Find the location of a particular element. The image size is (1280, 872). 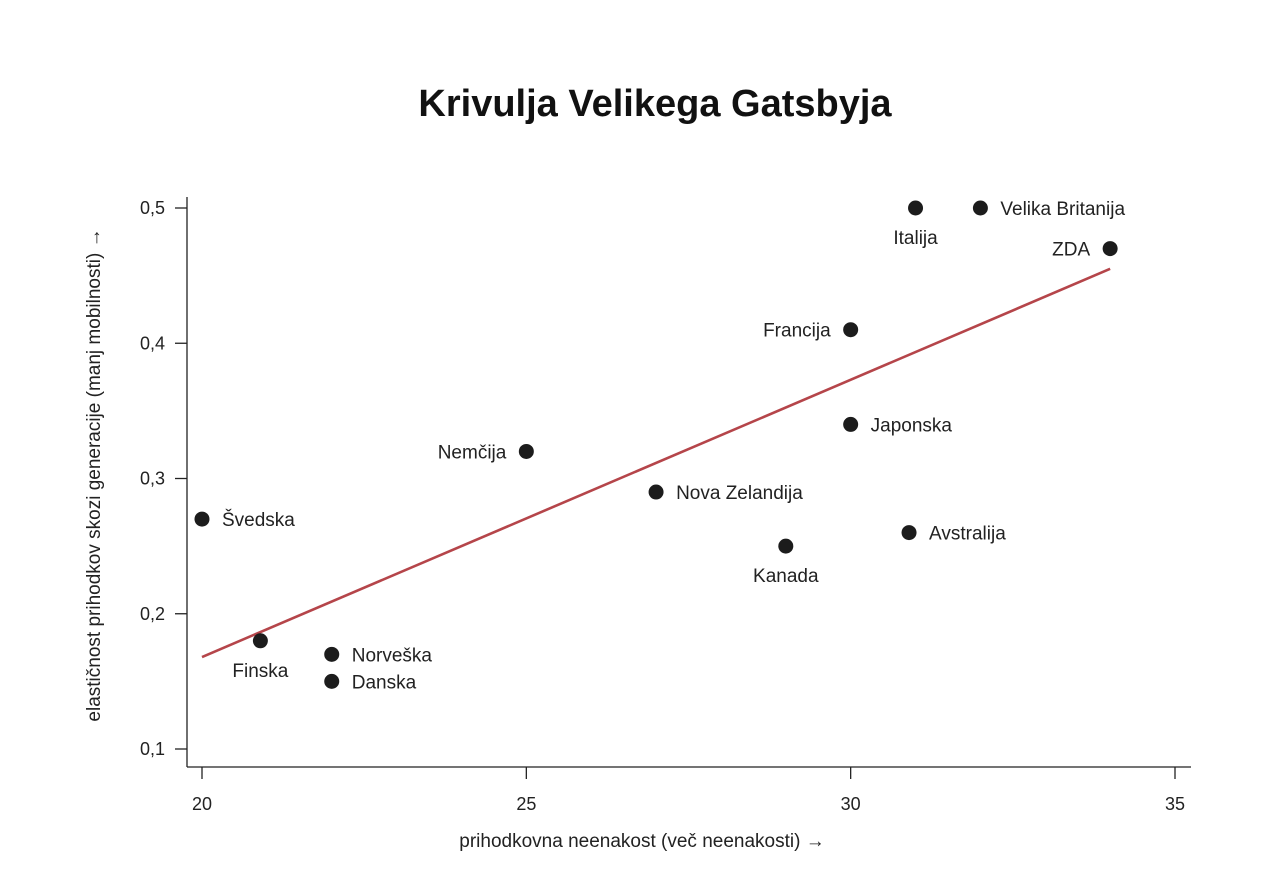

point-label-francija: Francija is located at coordinates (797, 331).